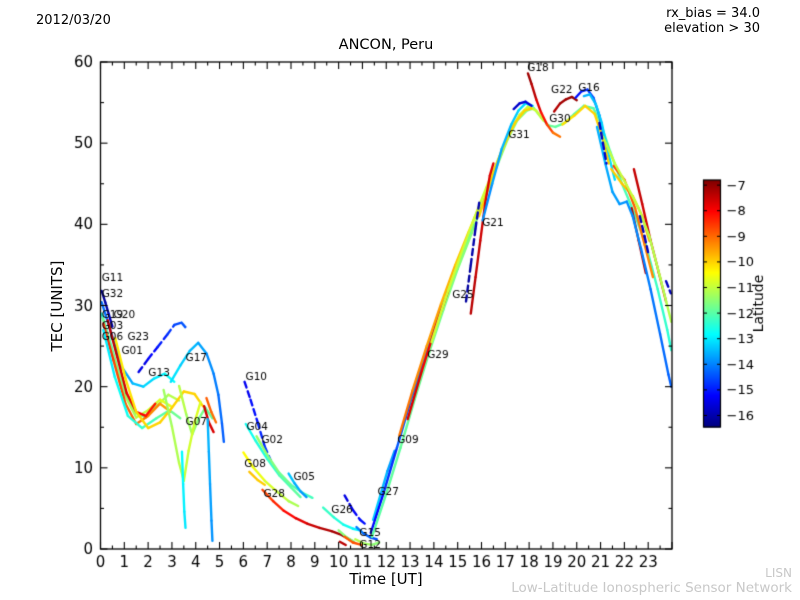 The height and width of the screenshot is (600, 800). Describe the element at coordinates (651, 588) in the screenshot. I see `lisn-full-name: Low-Latitude Ionospheric Sensor Network` at that location.